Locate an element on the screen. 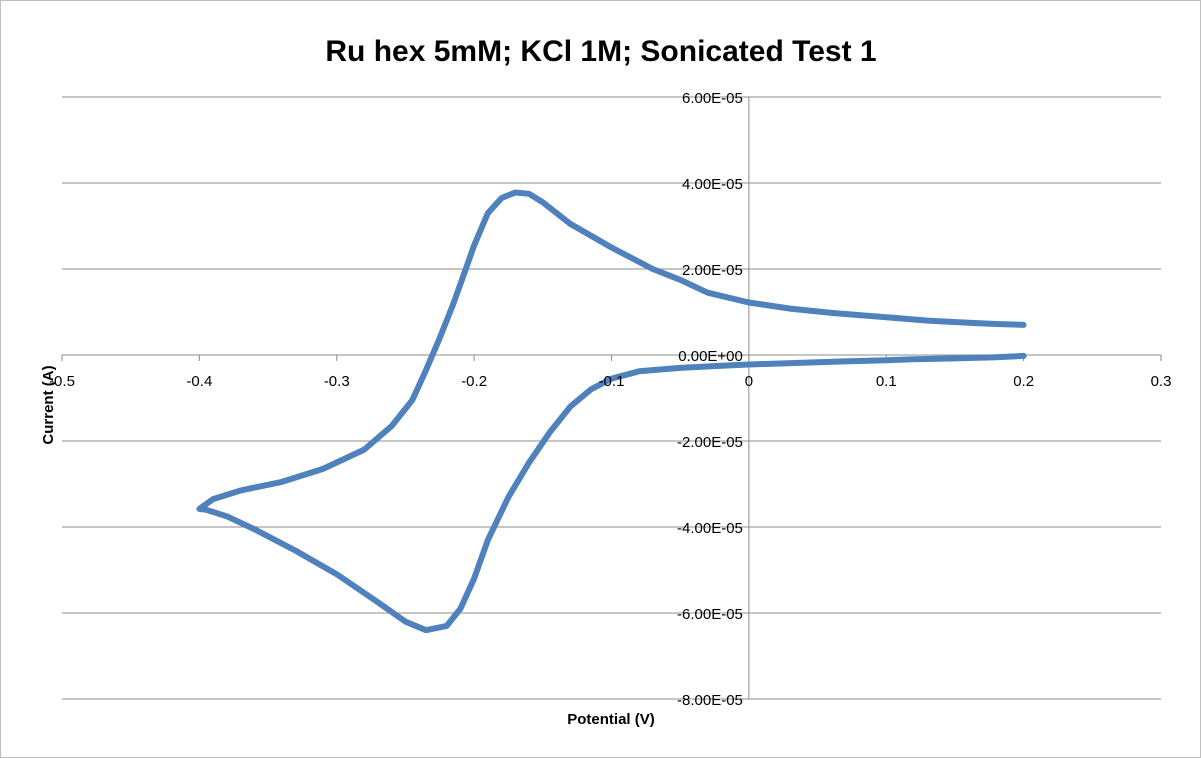  y-tick-label-1: 4.00E-05 is located at coordinates (712, 184).